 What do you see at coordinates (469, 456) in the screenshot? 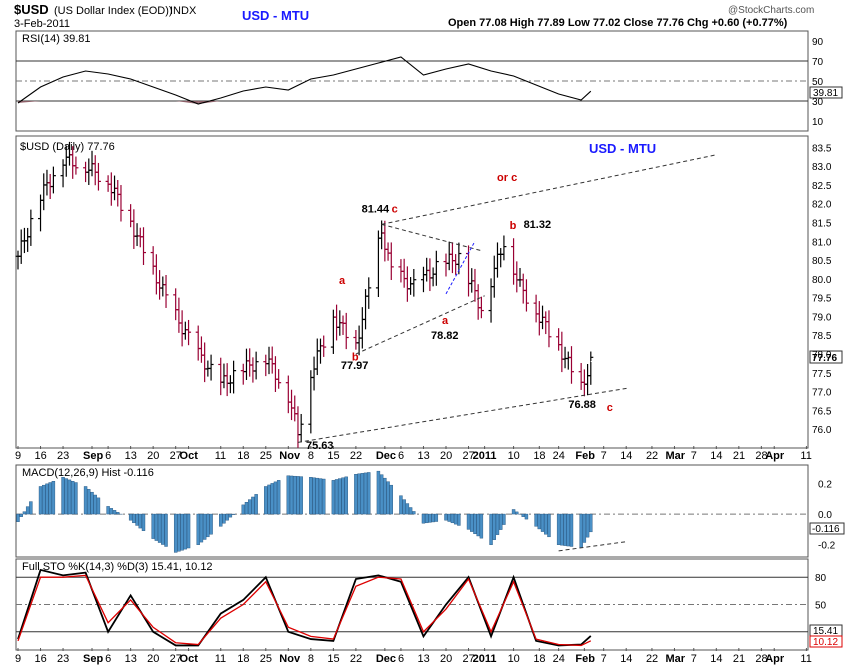
I see `x-tick-label-top: 27` at bounding box center [469, 456].